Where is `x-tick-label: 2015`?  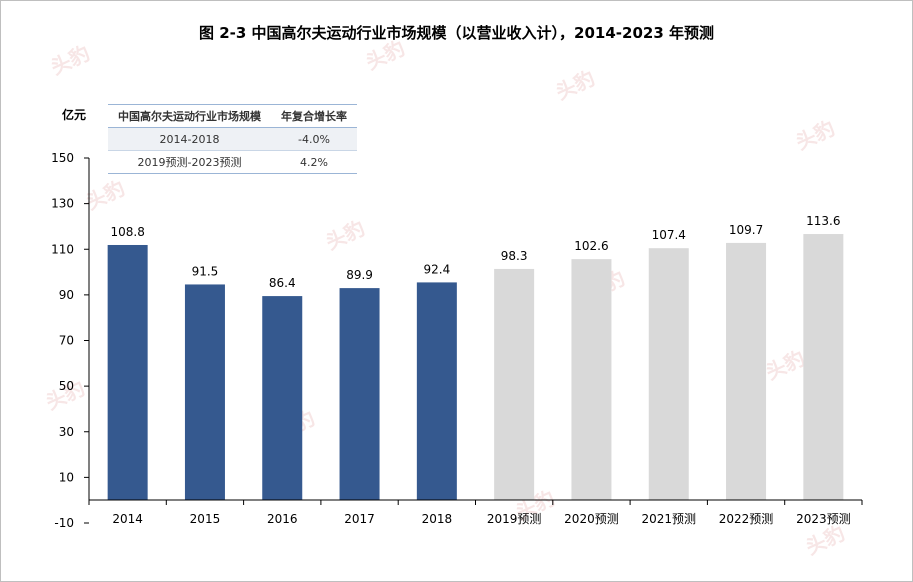
x-tick-label: 2015 is located at coordinates (205, 519).